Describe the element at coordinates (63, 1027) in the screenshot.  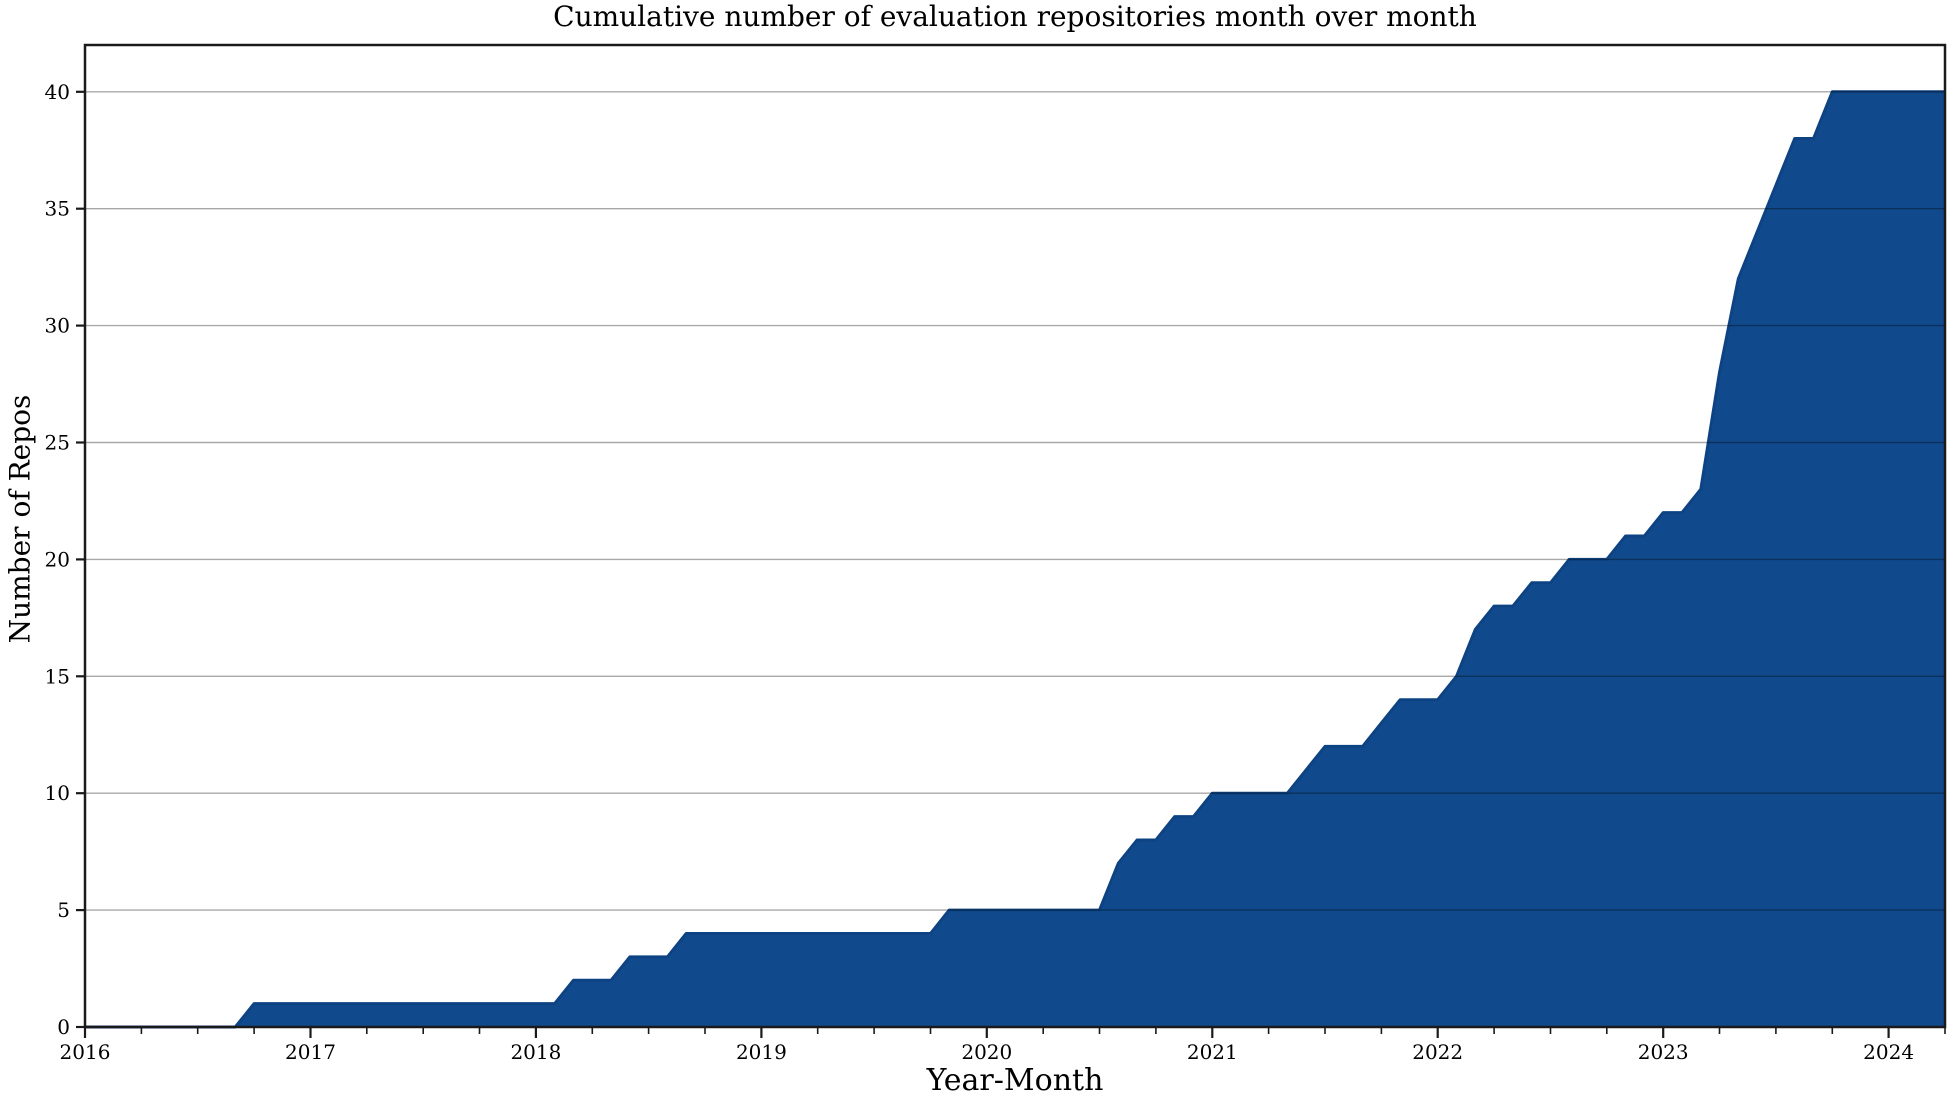
I see `y-tick-label: 0` at that location.